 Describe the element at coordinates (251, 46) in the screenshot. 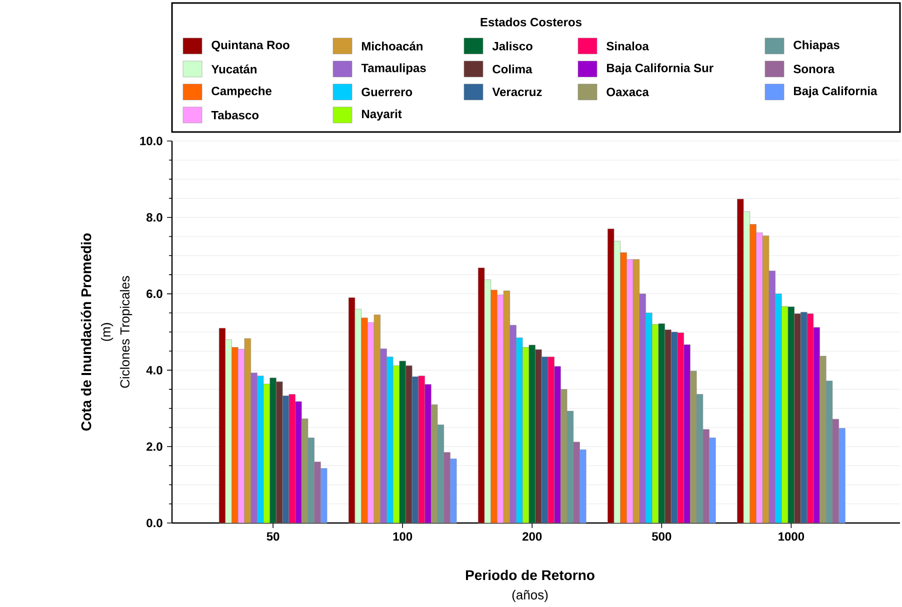

I see `legend-label: Quintana Roo` at that location.